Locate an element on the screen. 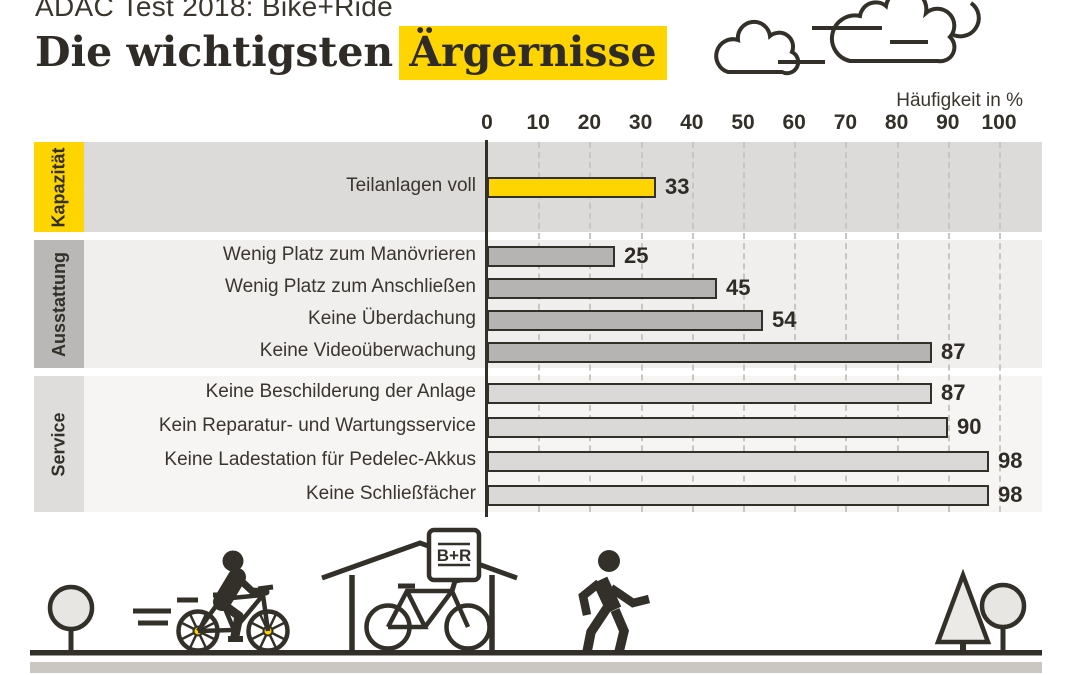  bar-value: 33 is located at coordinates (677, 186).